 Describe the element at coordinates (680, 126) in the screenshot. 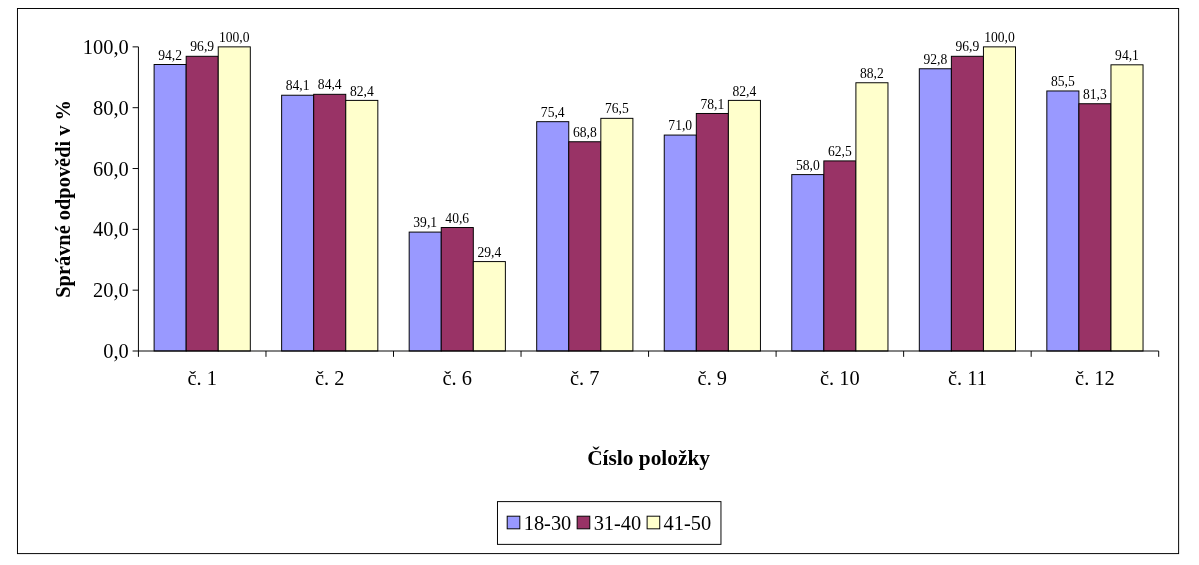

I see `data-label: 71,0` at that location.